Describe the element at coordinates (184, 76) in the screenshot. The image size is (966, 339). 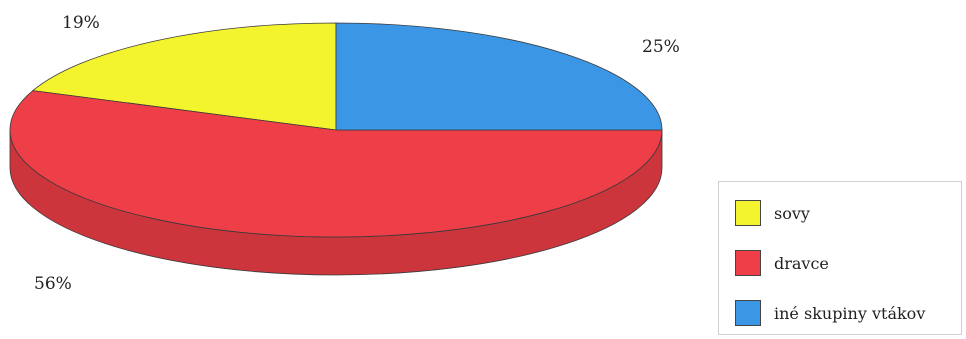
I see `pie-slice-sovy` at that location.